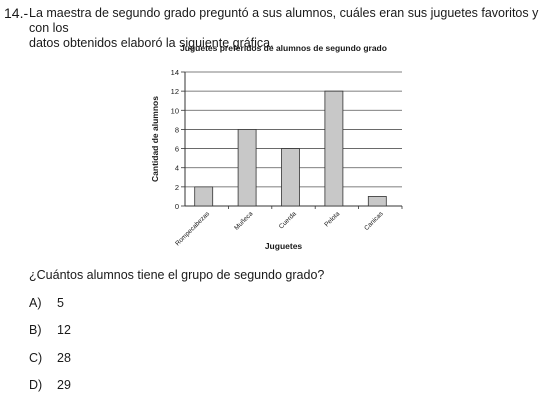 The height and width of the screenshot is (411, 549). What do you see at coordinates (64, 385) in the screenshot?
I see `option-d-value: 29` at bounding box center [64, 385].